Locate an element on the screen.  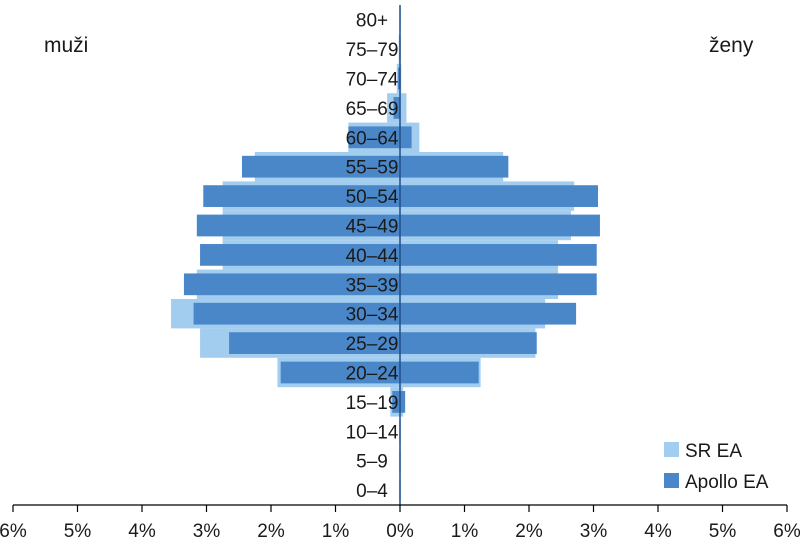
age-group-label: 70–74 is located at coordinates (372, 80).